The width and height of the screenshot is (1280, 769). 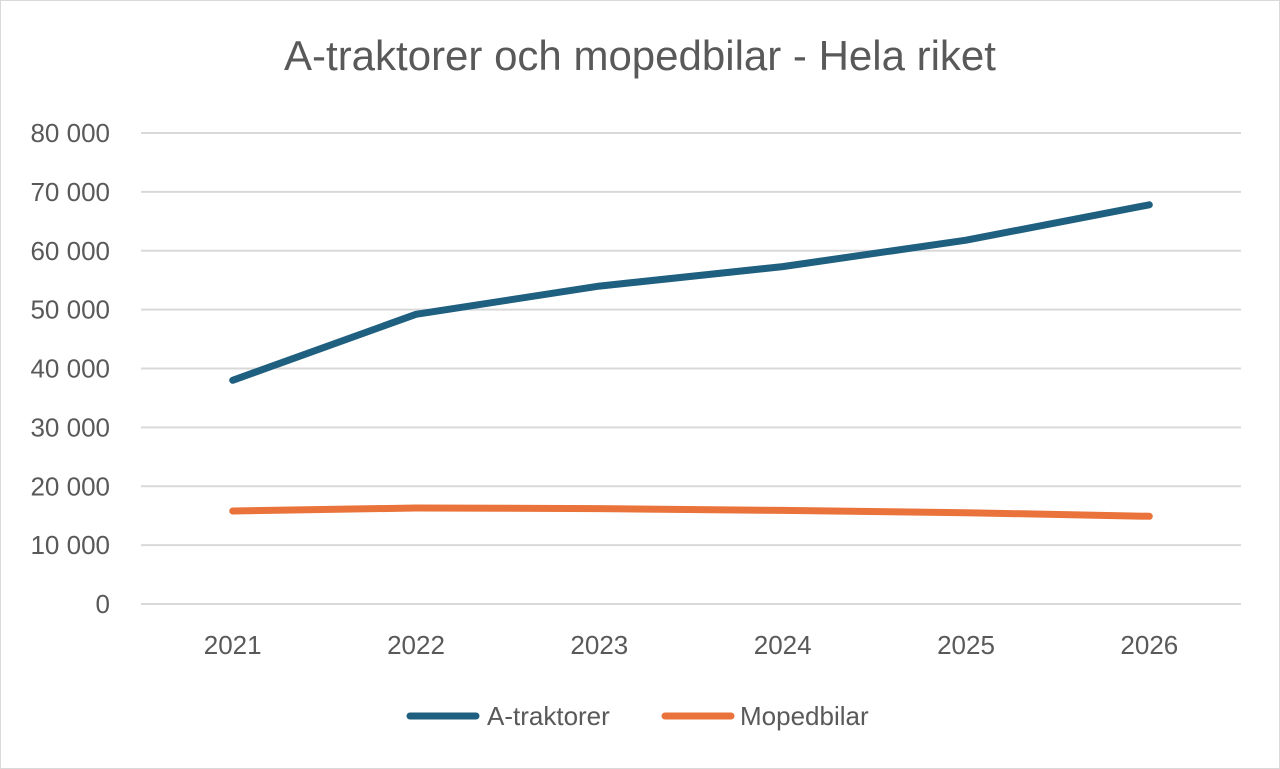 What do you see at coordinates (804, 716) in the screenshot?
I see `legend-label: Mopedbilar` at bounding box center [804, 716].